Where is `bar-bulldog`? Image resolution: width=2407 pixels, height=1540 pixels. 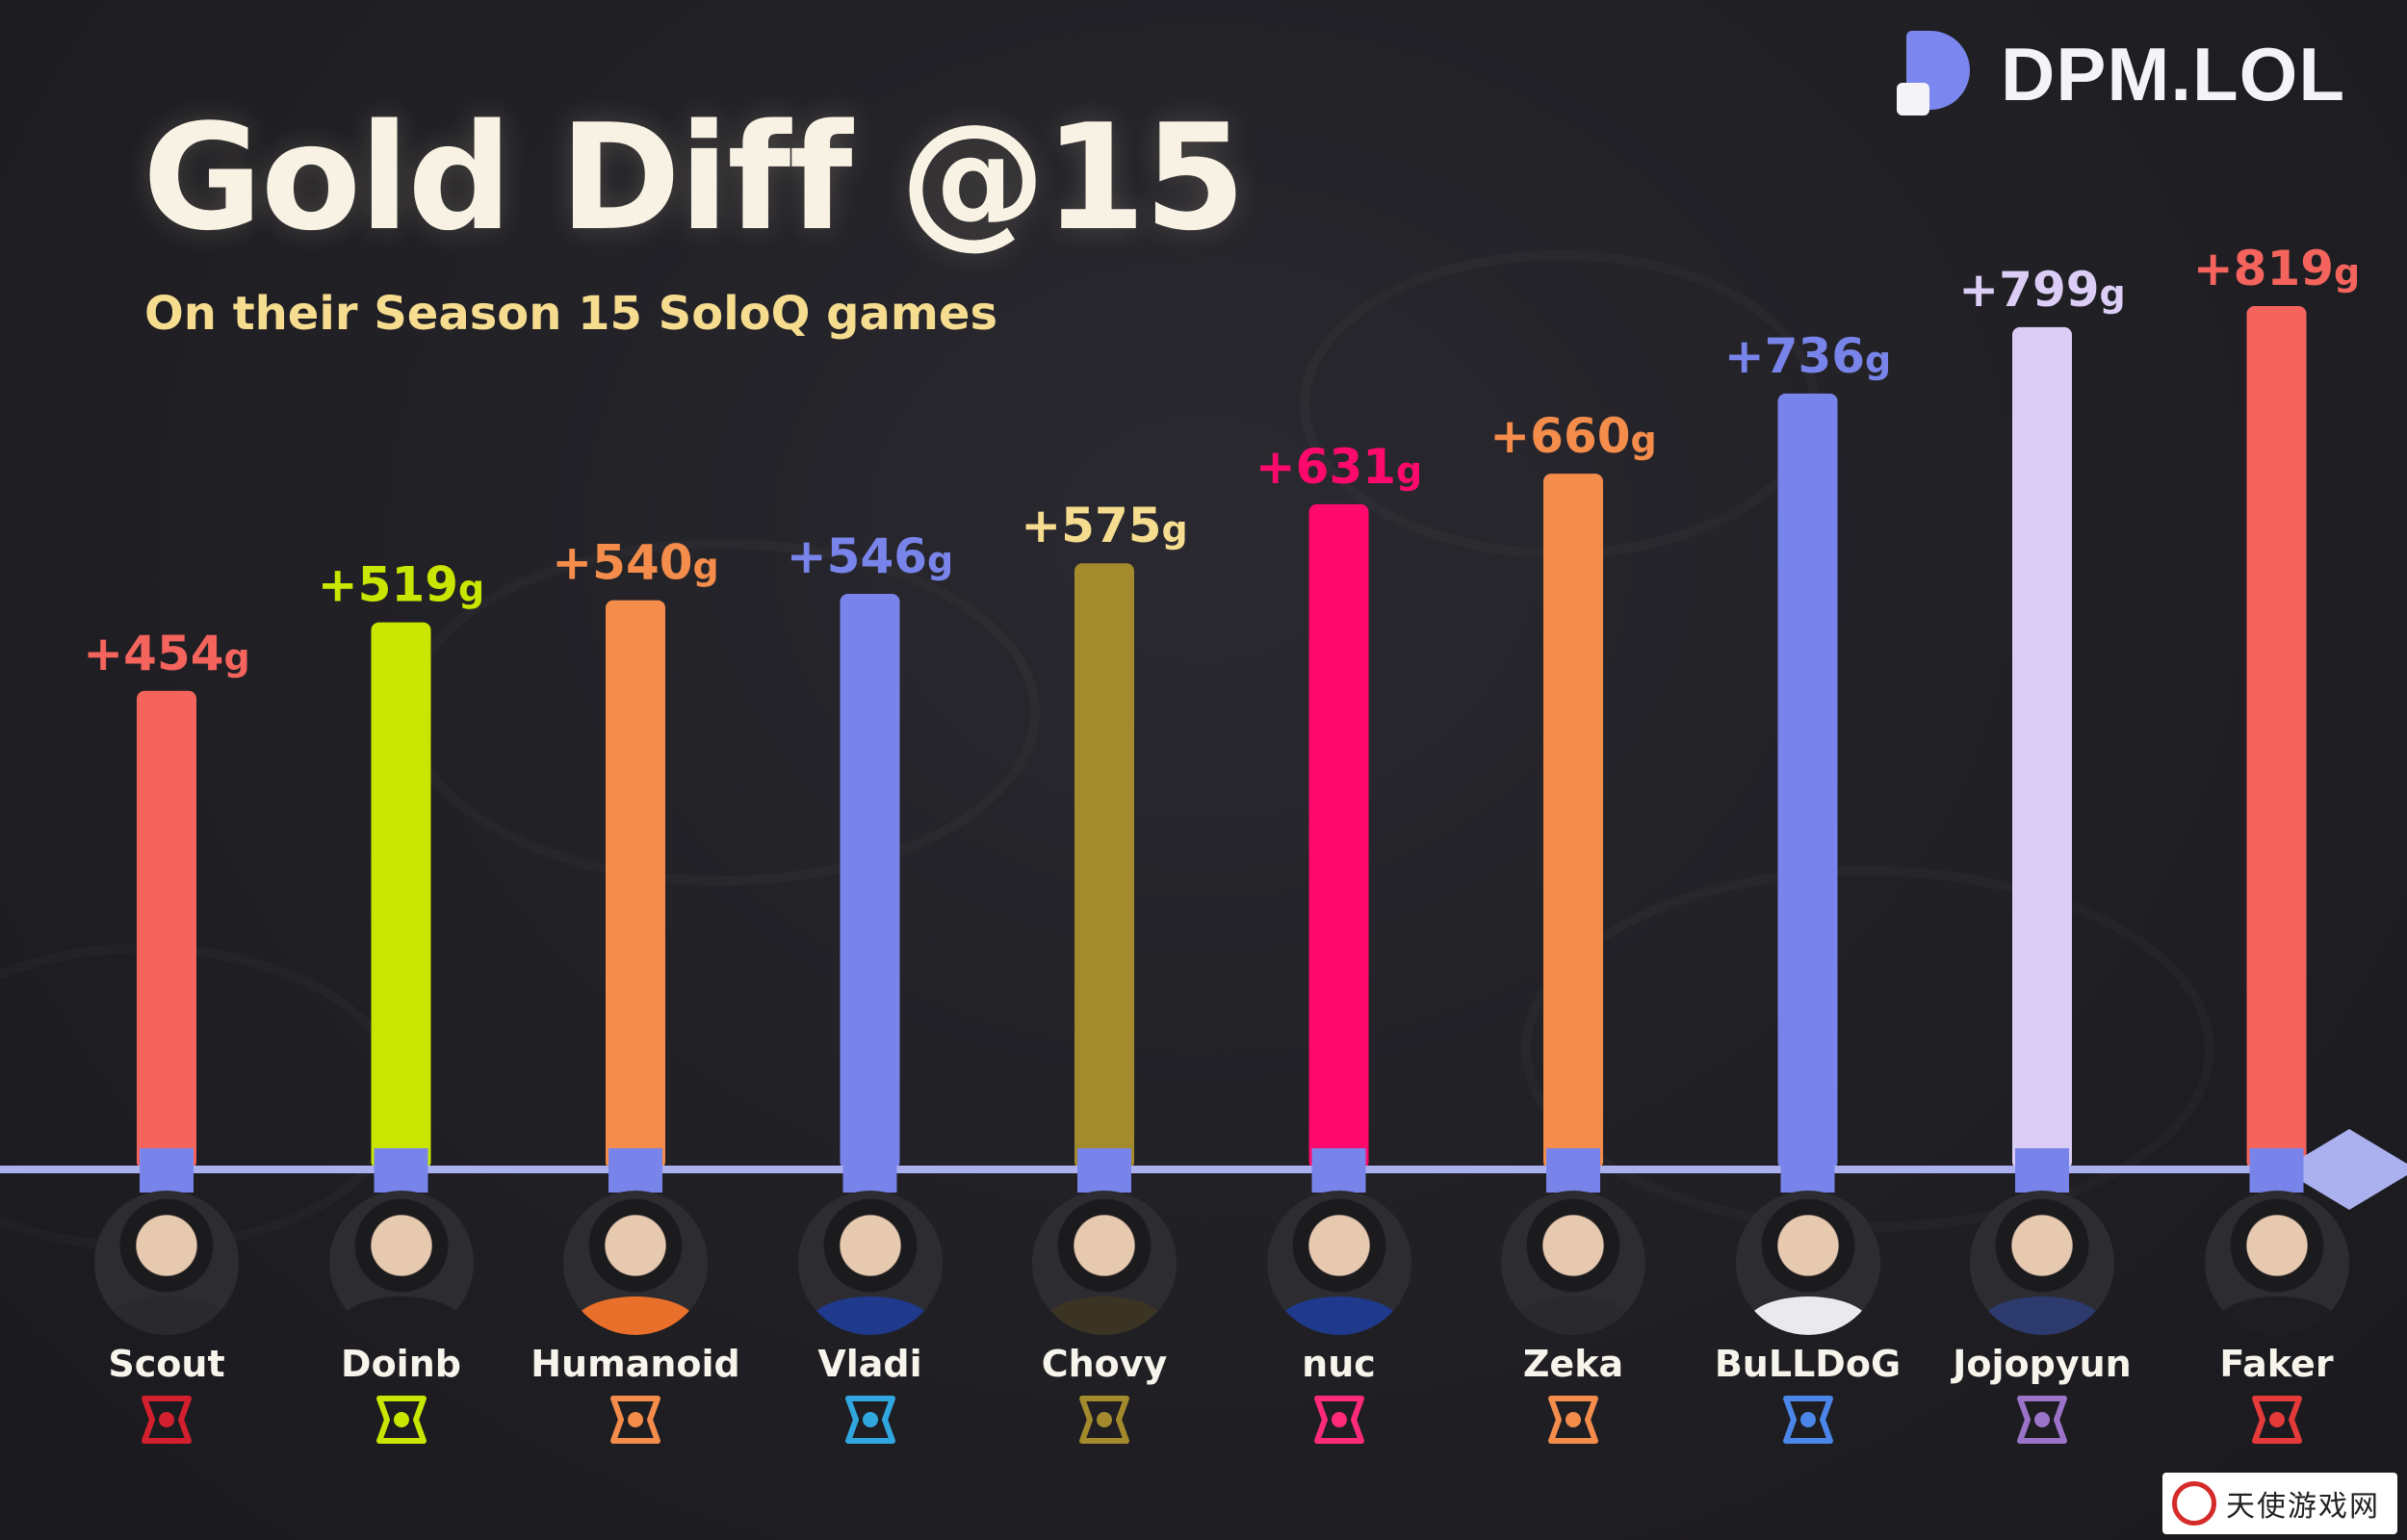
bar-bulldog is located at coordinates (1807, 781).